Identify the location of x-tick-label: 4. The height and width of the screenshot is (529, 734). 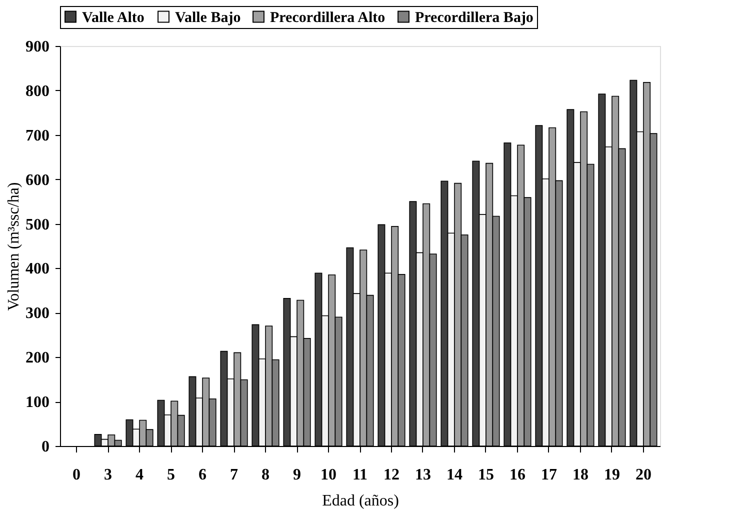
(140, 475).